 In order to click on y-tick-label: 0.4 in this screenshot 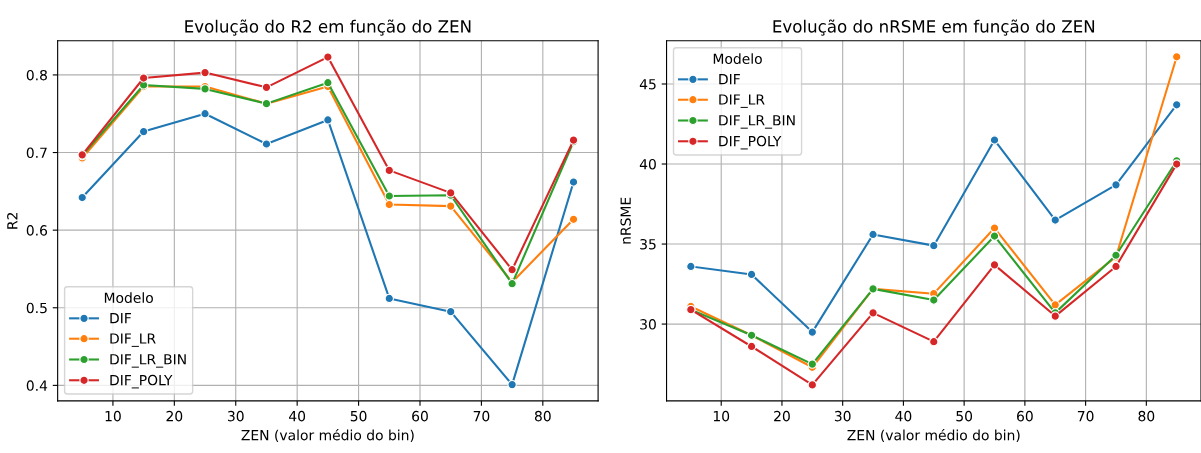, I will do `click(37, 385)`.